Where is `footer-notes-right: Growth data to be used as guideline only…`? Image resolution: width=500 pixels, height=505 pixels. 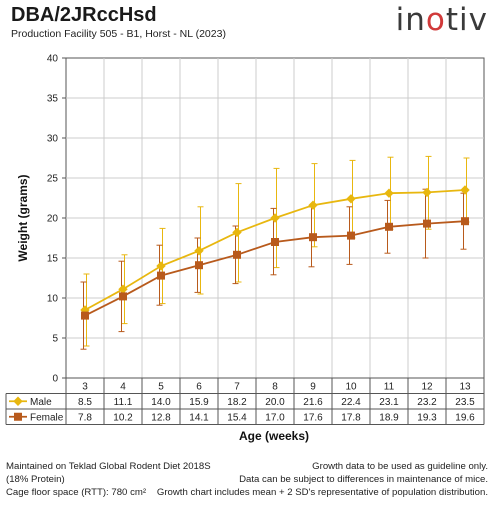 footer-notes-right: Growth data to be used as guideline only… is located at coordinates (322, 479).